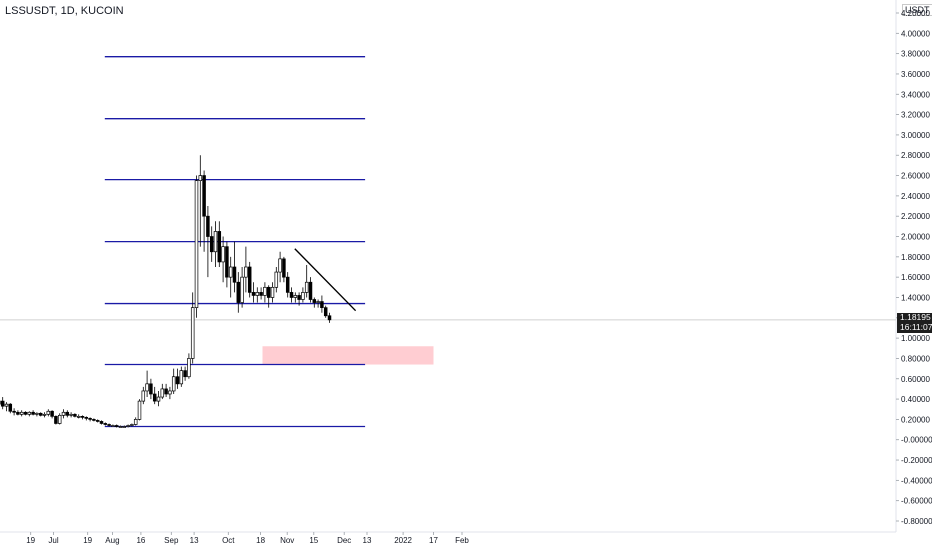  Describe the element at coordinates (915, 216) in the screenshot. I see `price-tick-label: 2.20000` at that location.